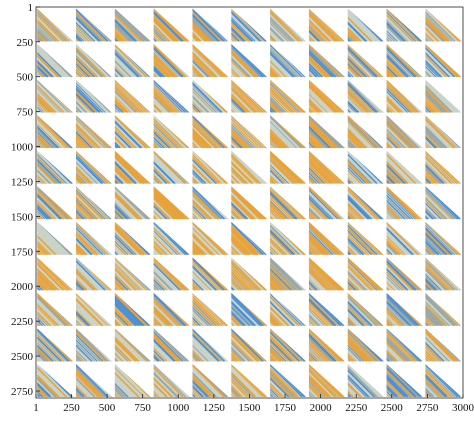 This screenshot has height=426, width=474. Describe the element at coordinates (31, 8) in the screenshot. I see `y-tick-label: 1` at that location.